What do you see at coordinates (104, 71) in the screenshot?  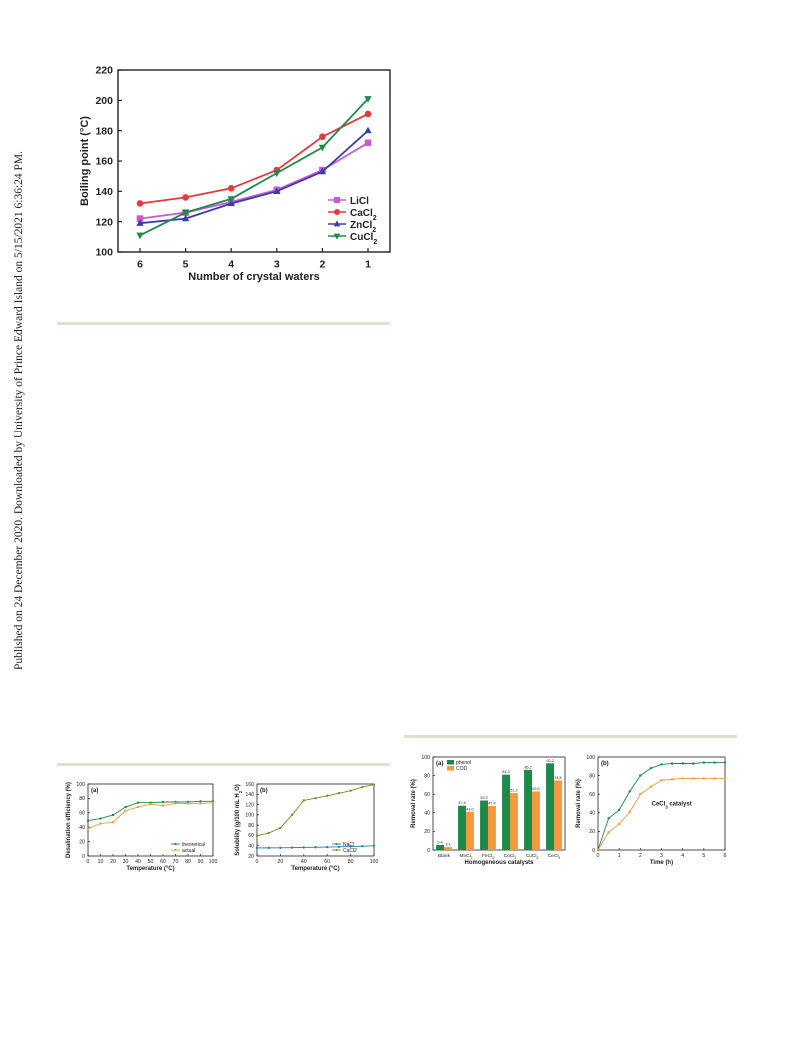 I see `y-tick-label: 220` at bounding box center [104, 71].